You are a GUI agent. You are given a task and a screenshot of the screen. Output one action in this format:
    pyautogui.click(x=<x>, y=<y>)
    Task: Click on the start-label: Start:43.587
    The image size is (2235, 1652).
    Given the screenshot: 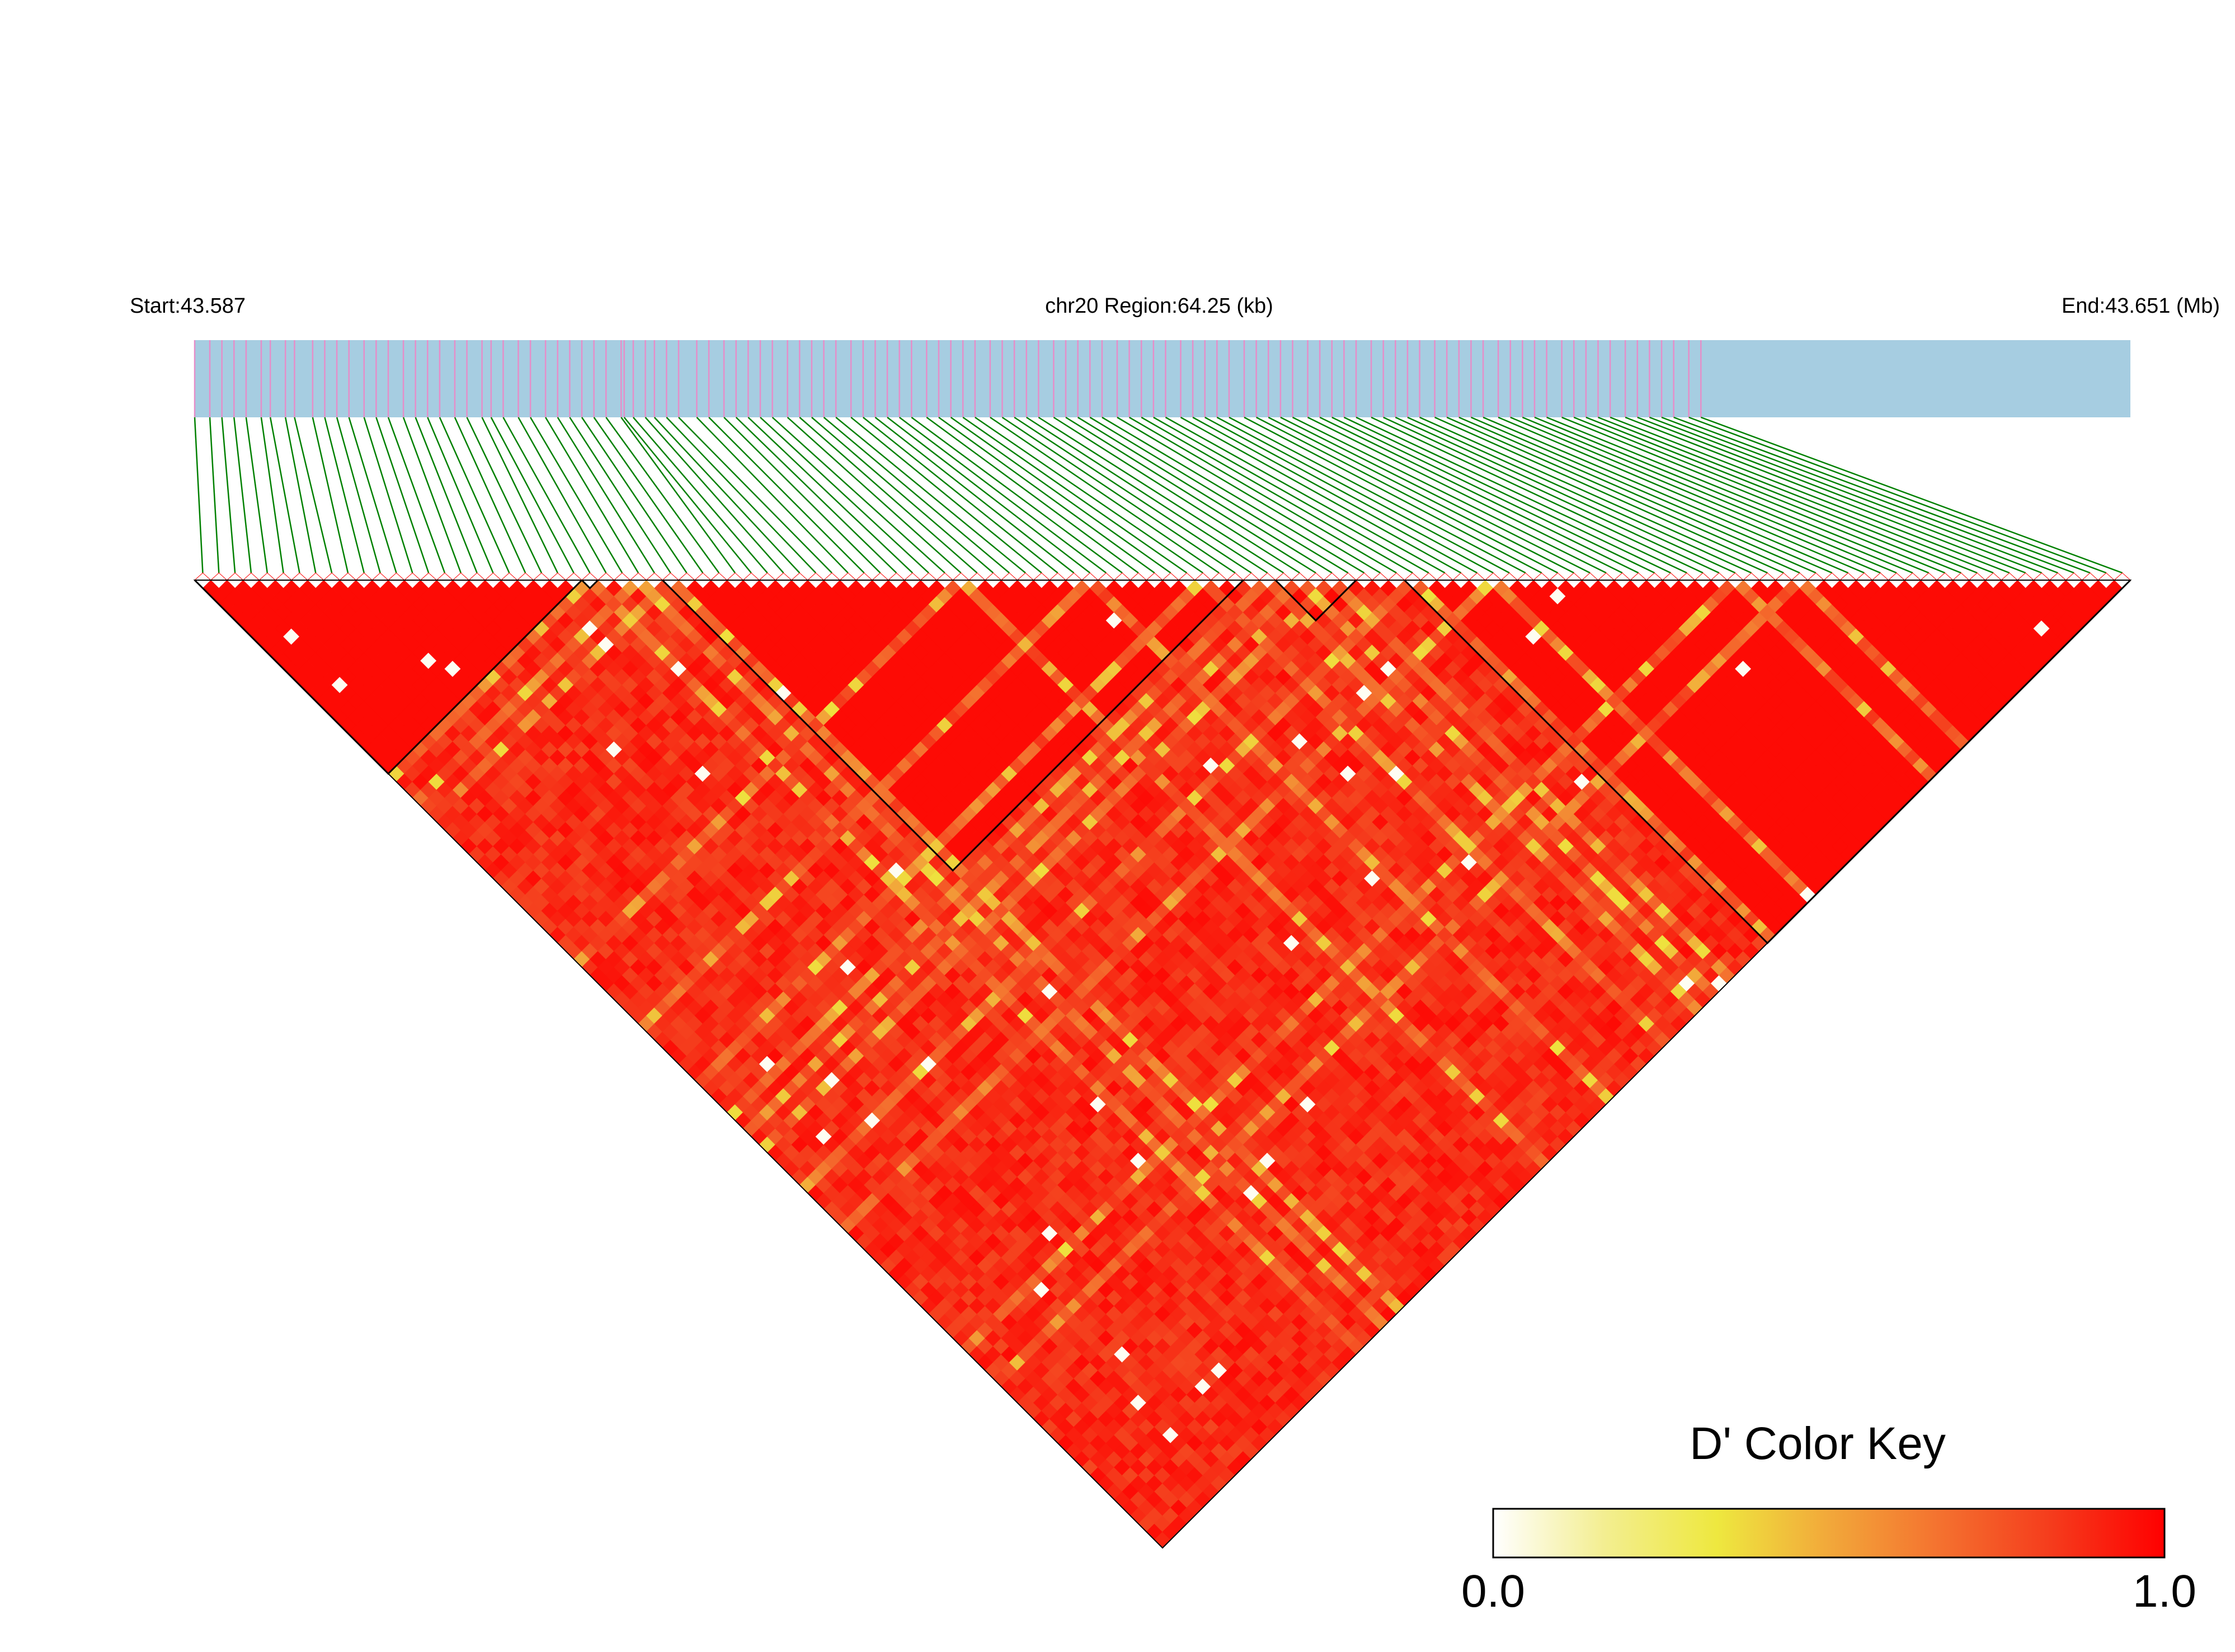 What is the action you would take?
    pyautogui.click(x=188, y=306)
    